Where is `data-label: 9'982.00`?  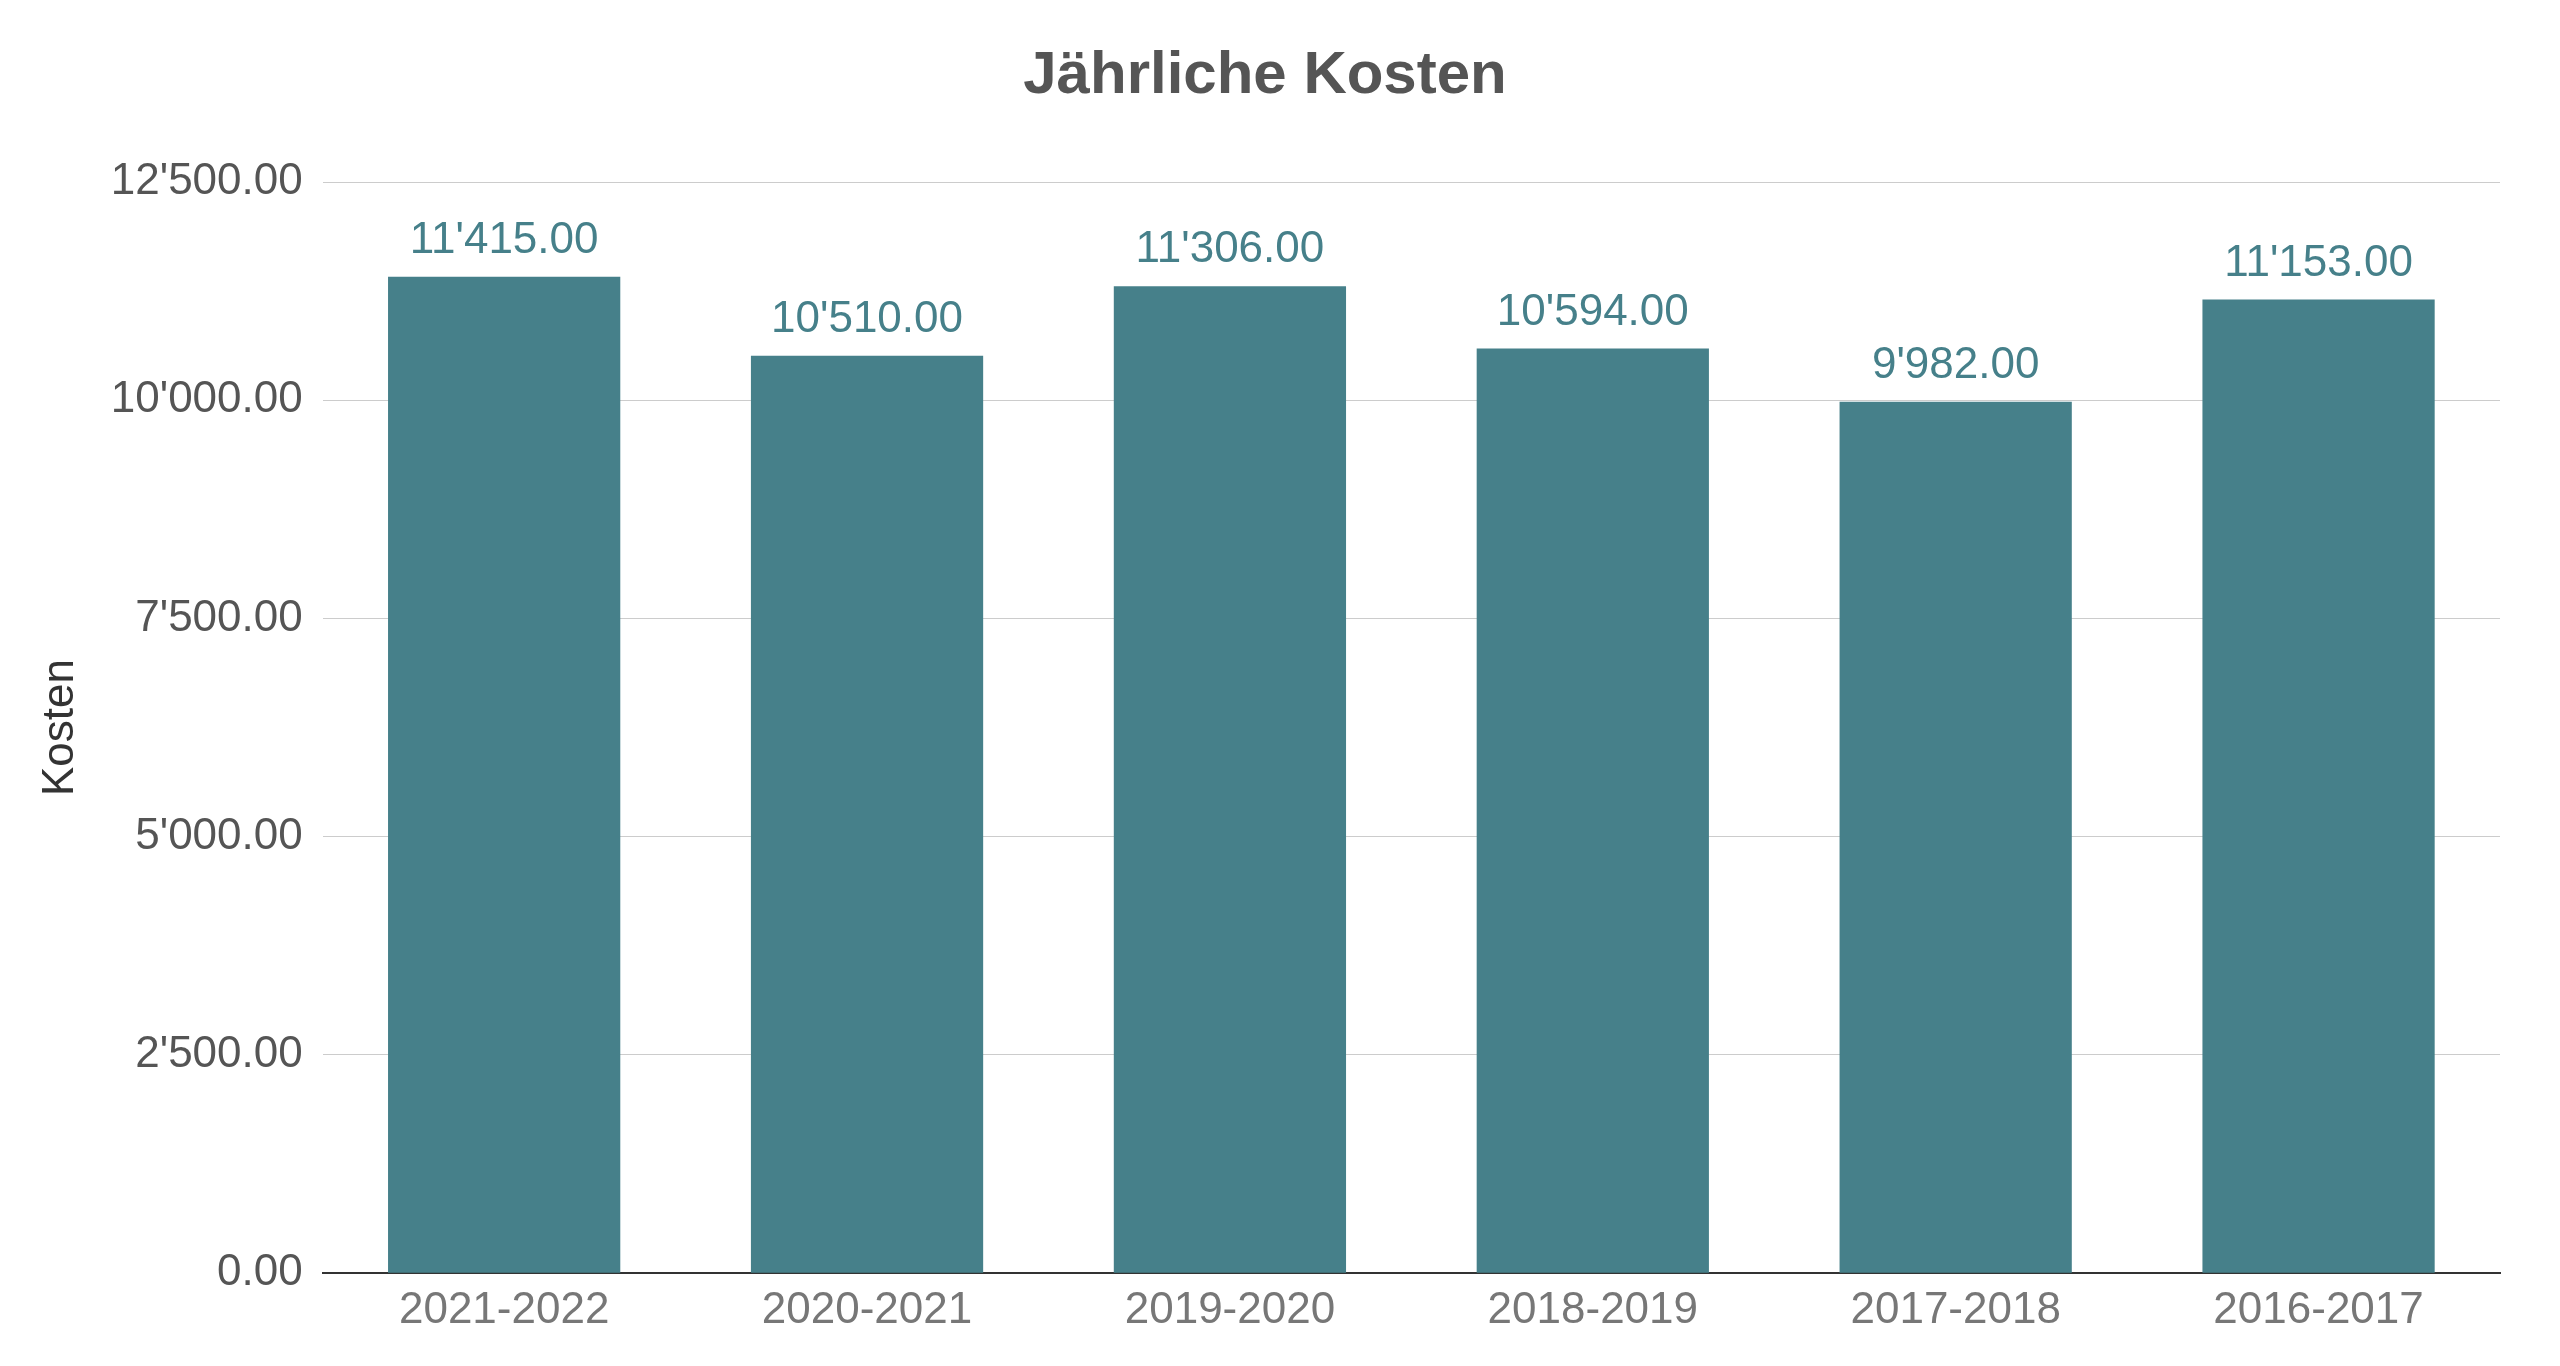
data-label: 9'982.00 is located at coordinates (1955, 362).